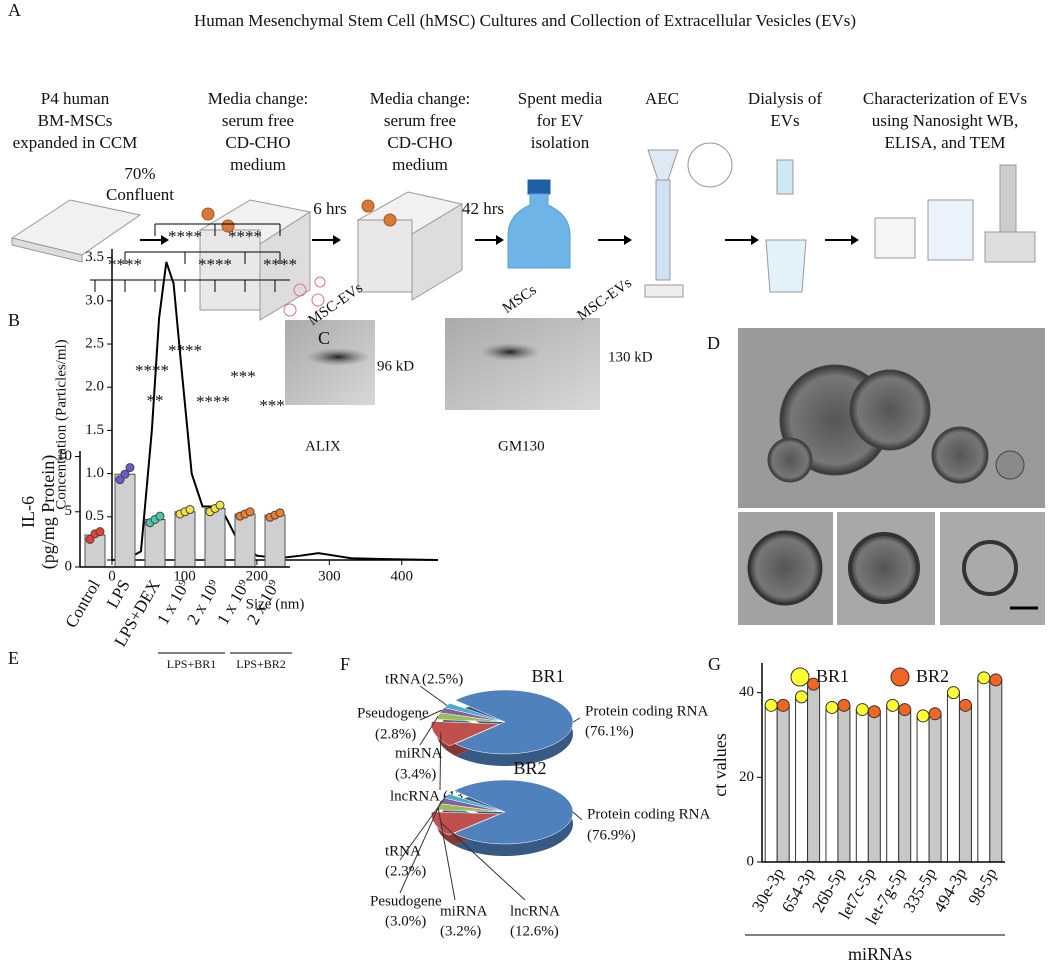  I want to click on step-label: AEC, so click(662, 98).